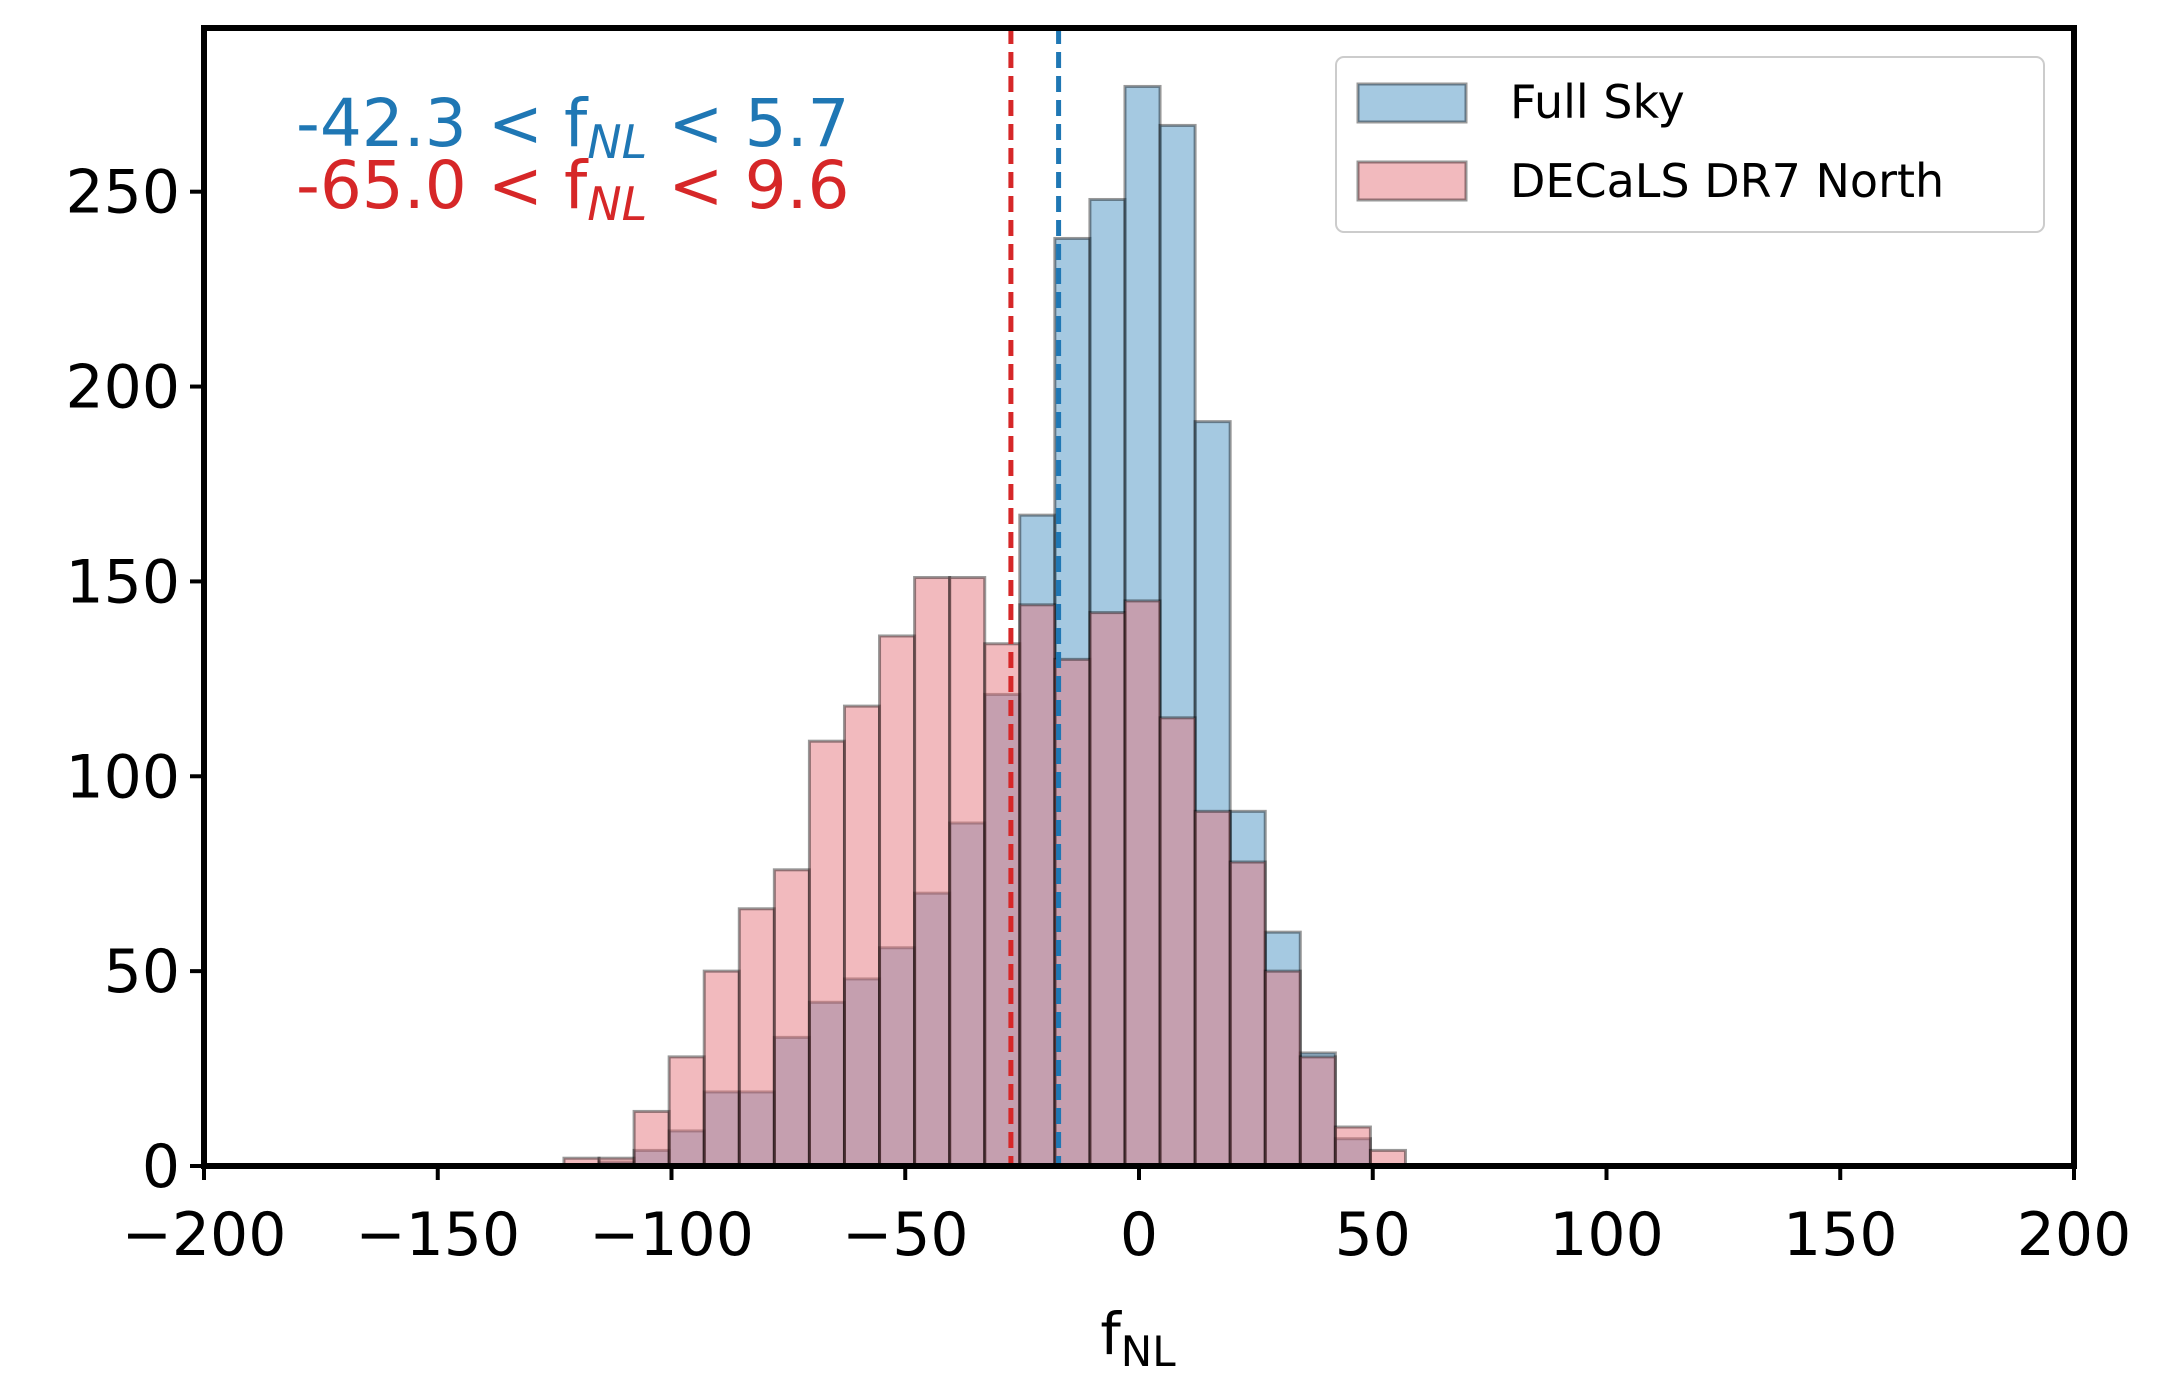  I want to click on y-tick-label: 50, so click(142, 972).